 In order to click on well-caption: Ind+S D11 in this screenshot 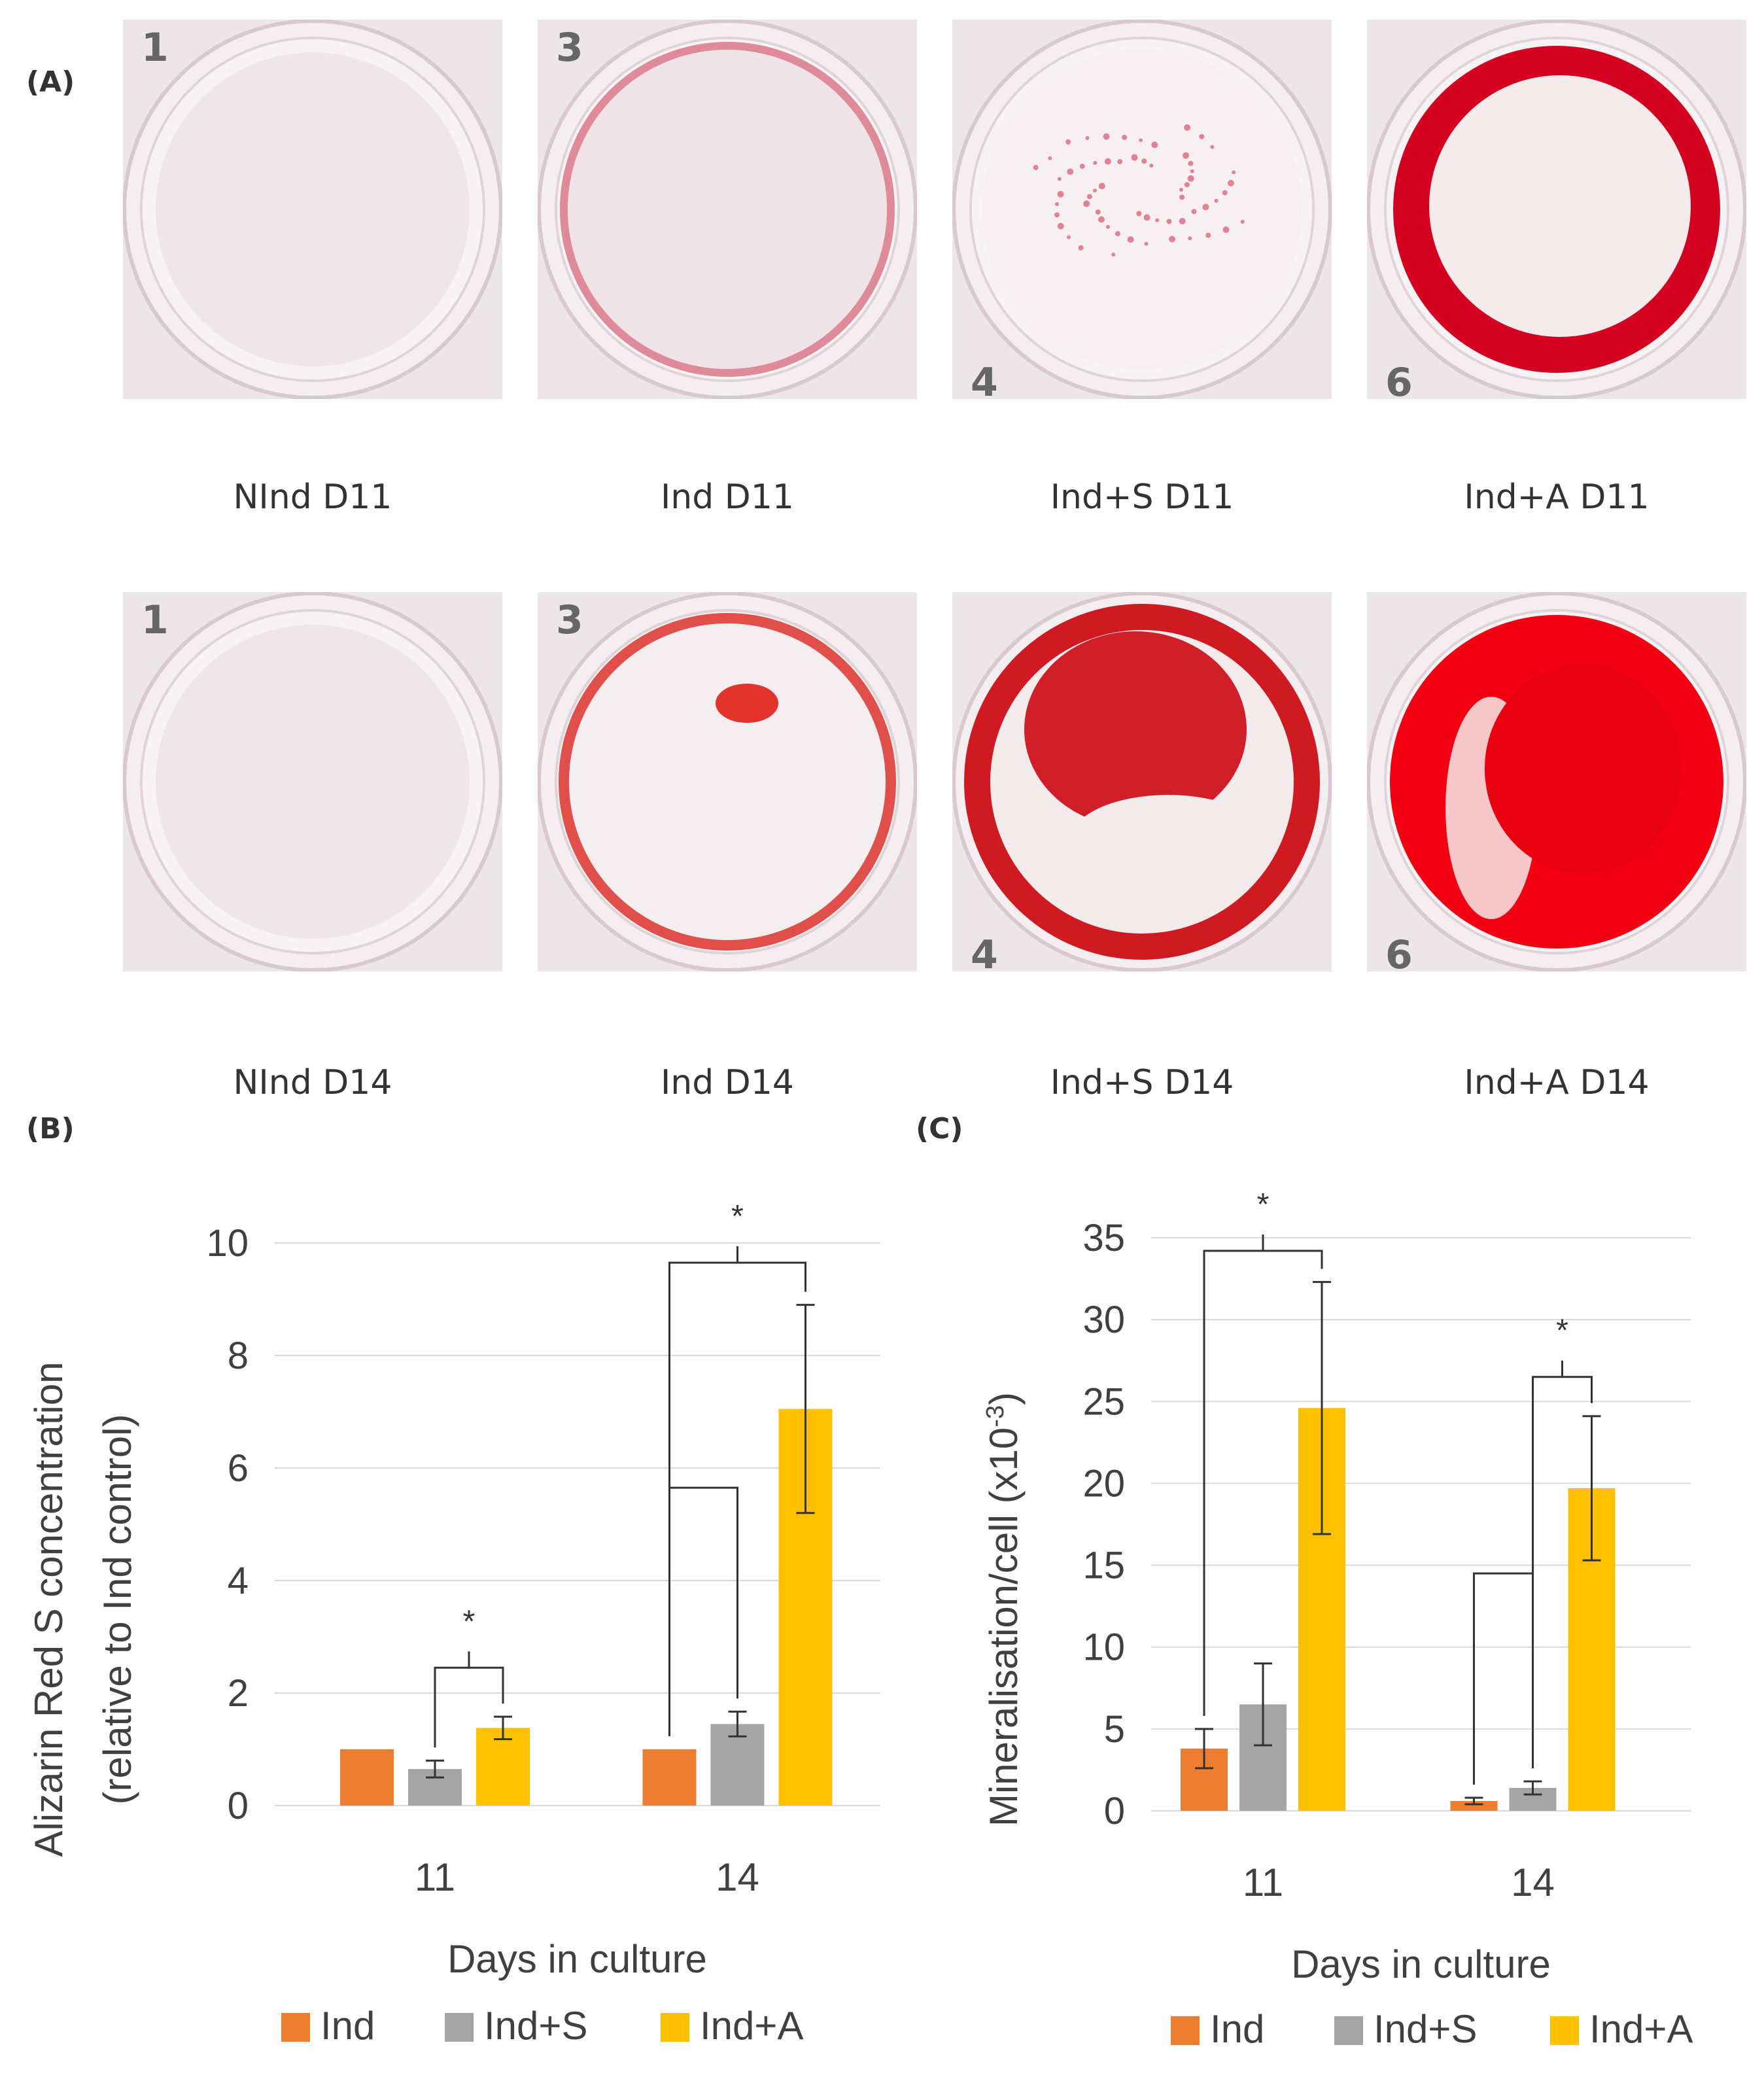, I will do `click(1142, 497)`.